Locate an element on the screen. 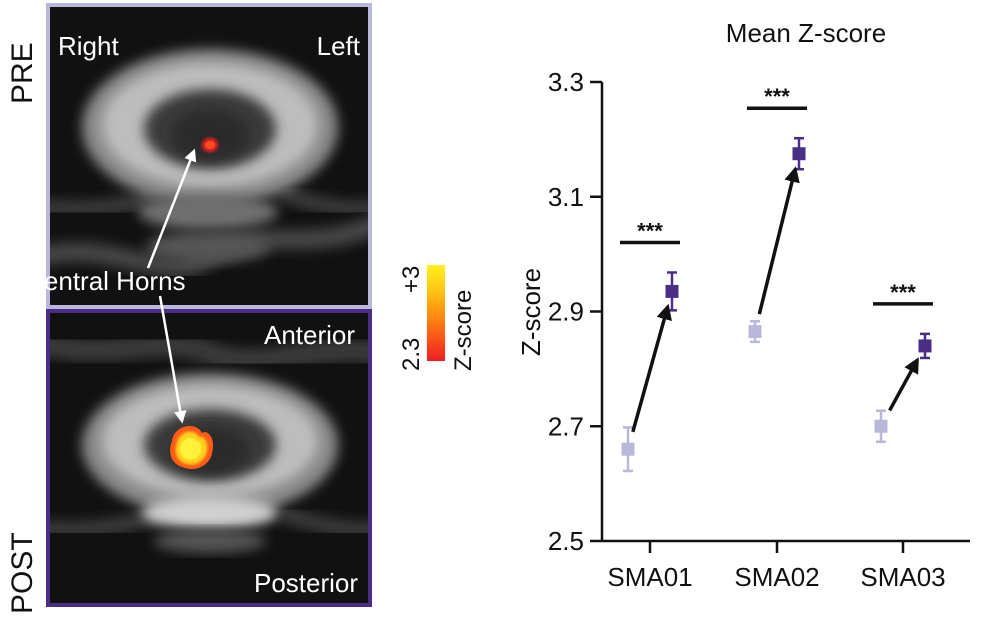 The width and height of the screenshot is (1000, 634). x-ticks: SMA01 SMA02 SMA03 is located at coordinates (776, 566).